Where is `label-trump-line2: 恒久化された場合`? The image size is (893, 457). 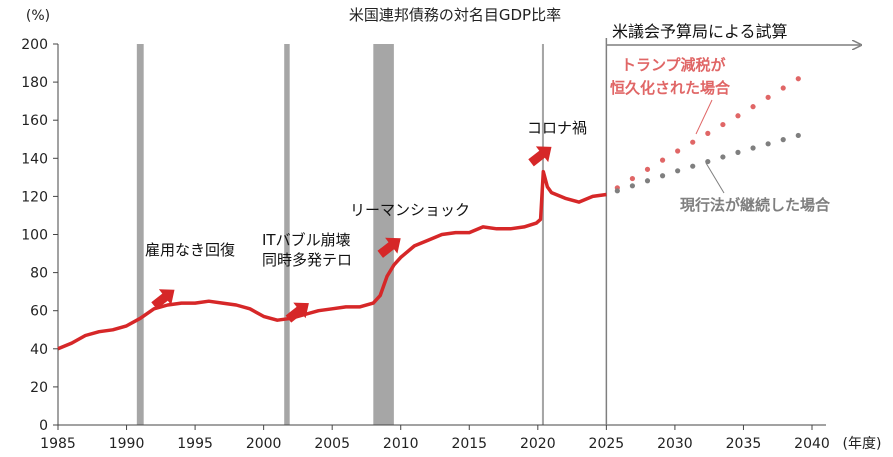
label-trump-line2: 恒久化された場合 is located at coordinates (670, 88).